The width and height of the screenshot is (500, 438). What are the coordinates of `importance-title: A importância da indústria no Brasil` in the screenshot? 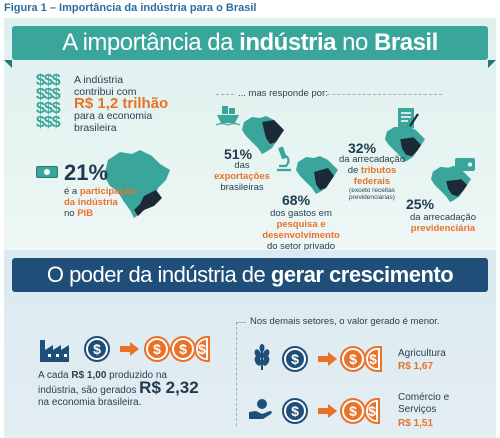 It's located at (250, 42).